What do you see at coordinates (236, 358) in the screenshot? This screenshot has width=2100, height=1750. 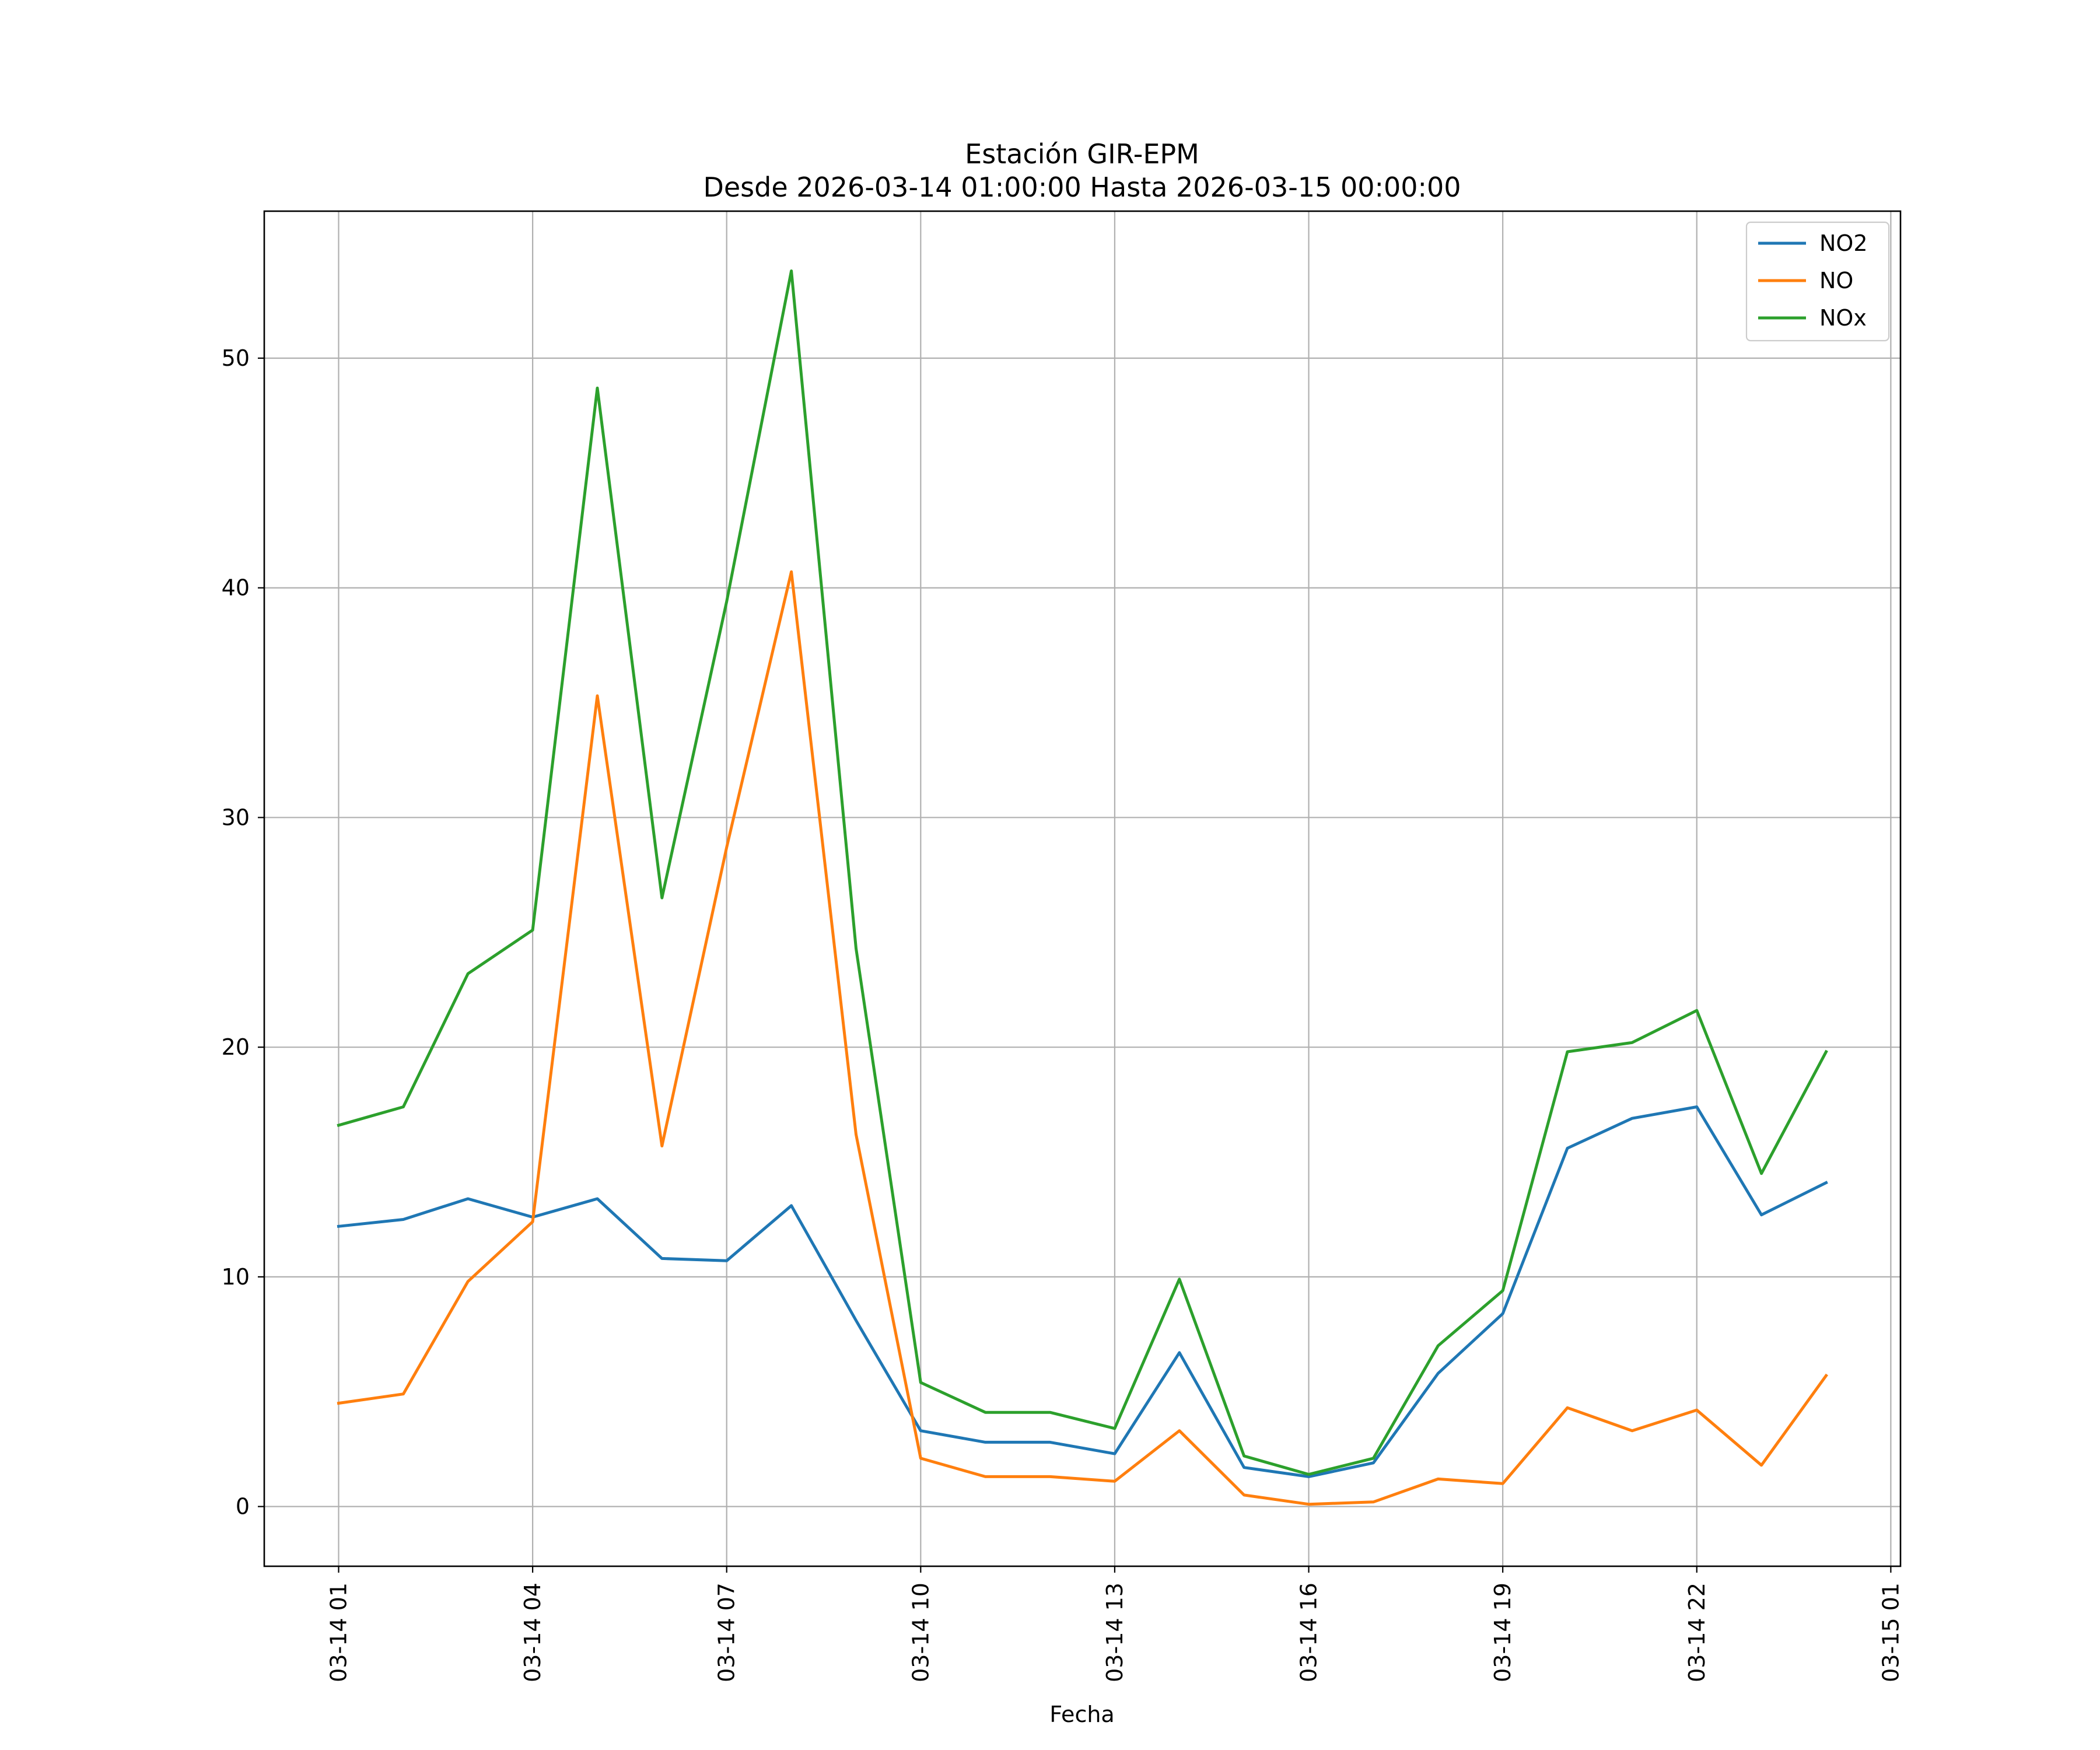 I see `y-tick-label: 50` at bounding box center [236, 358].